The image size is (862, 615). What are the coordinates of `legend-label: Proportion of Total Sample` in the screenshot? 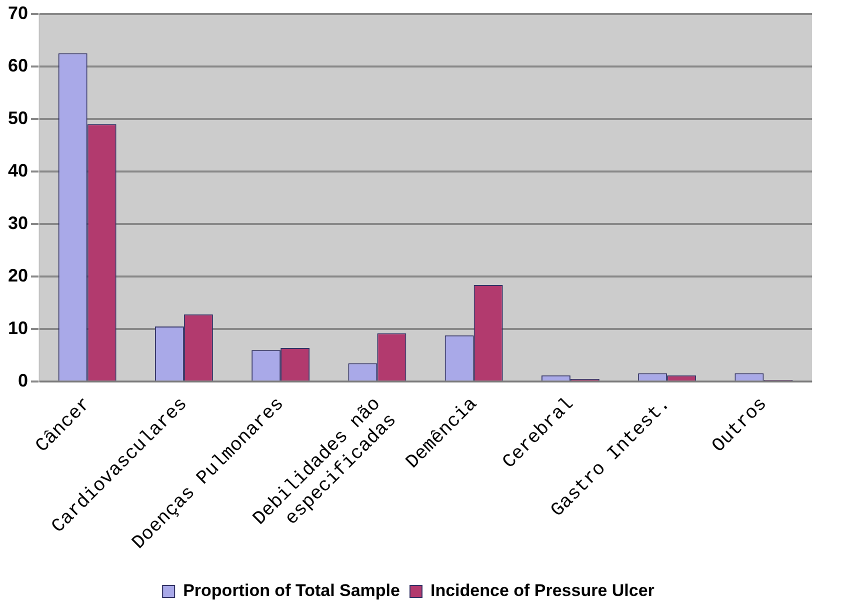 It's located at (291, 590).